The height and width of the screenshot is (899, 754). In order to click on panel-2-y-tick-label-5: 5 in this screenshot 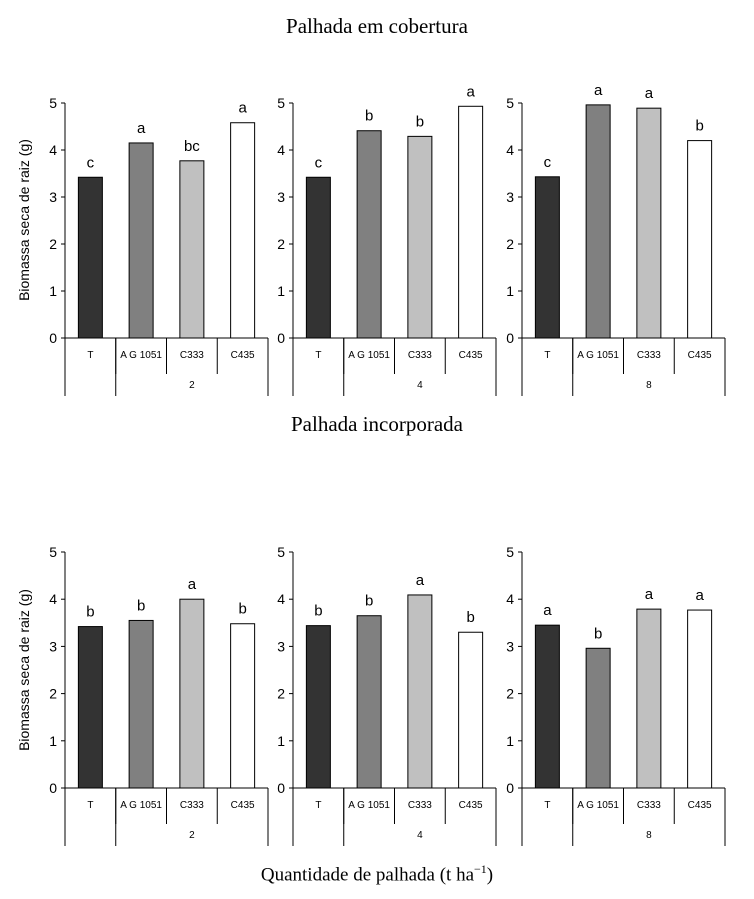, I will do `click(281, 103)`.